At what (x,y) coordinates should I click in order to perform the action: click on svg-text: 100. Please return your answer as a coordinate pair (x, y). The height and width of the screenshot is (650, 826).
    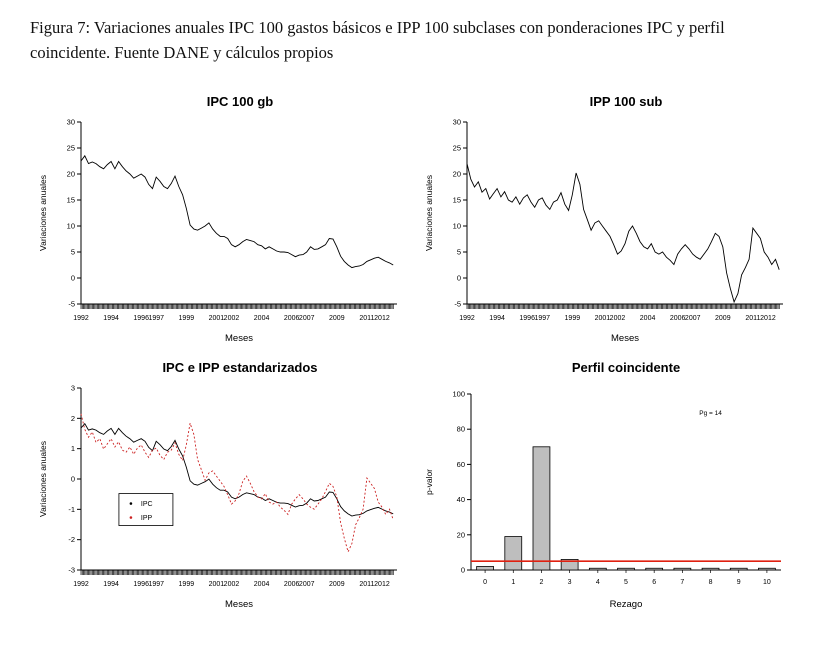
    Looking at the image, I should click on (458, 394).